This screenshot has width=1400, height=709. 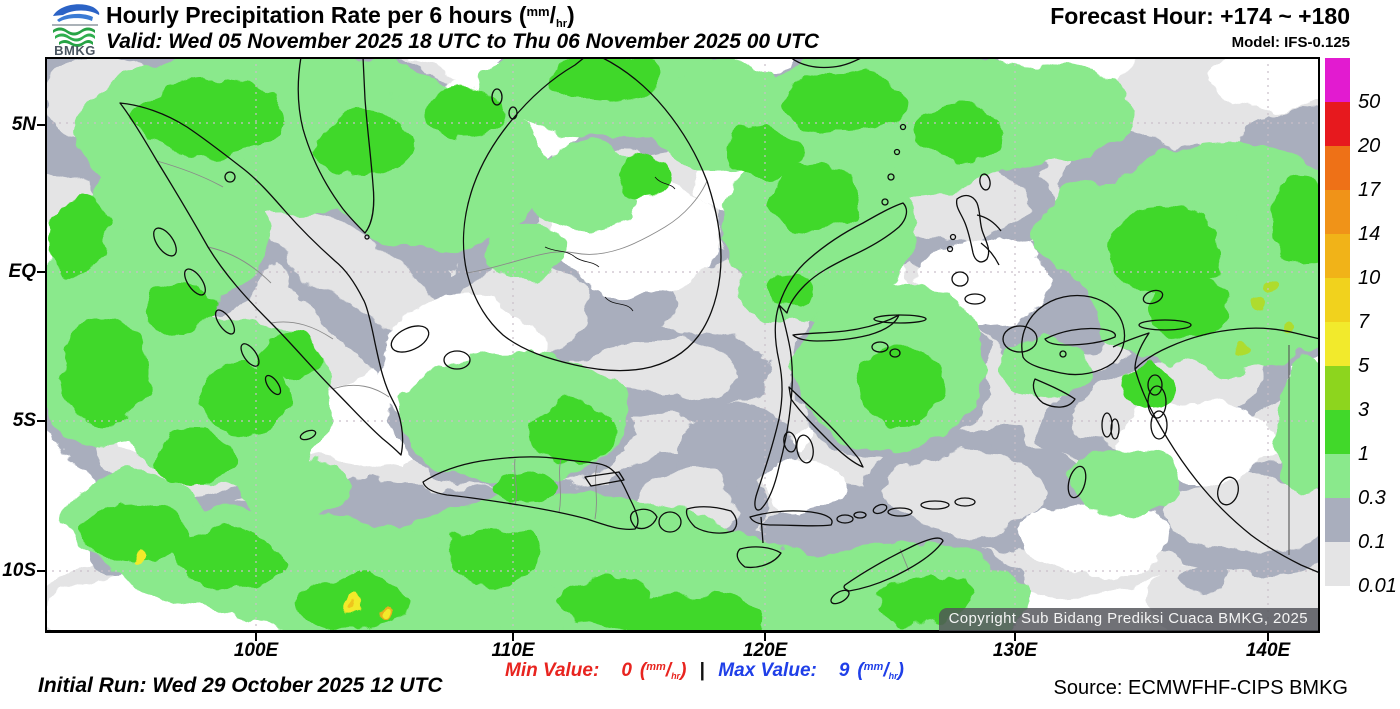 What do you see at coordinates (1268, 650) in the screenshot?
I see `lon-label-140e: 140E` at bounding box center [1268, 650].